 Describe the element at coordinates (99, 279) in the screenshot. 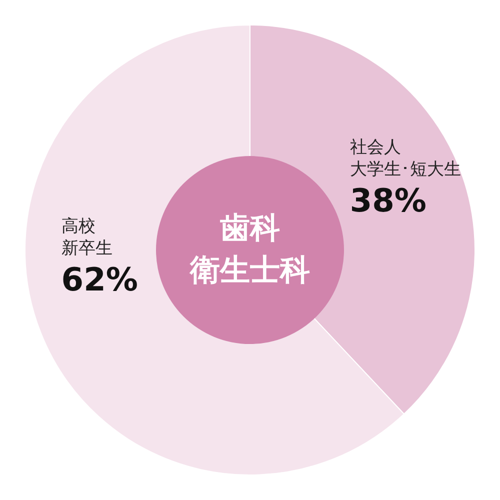

I see `data-label: 62%` at that location.